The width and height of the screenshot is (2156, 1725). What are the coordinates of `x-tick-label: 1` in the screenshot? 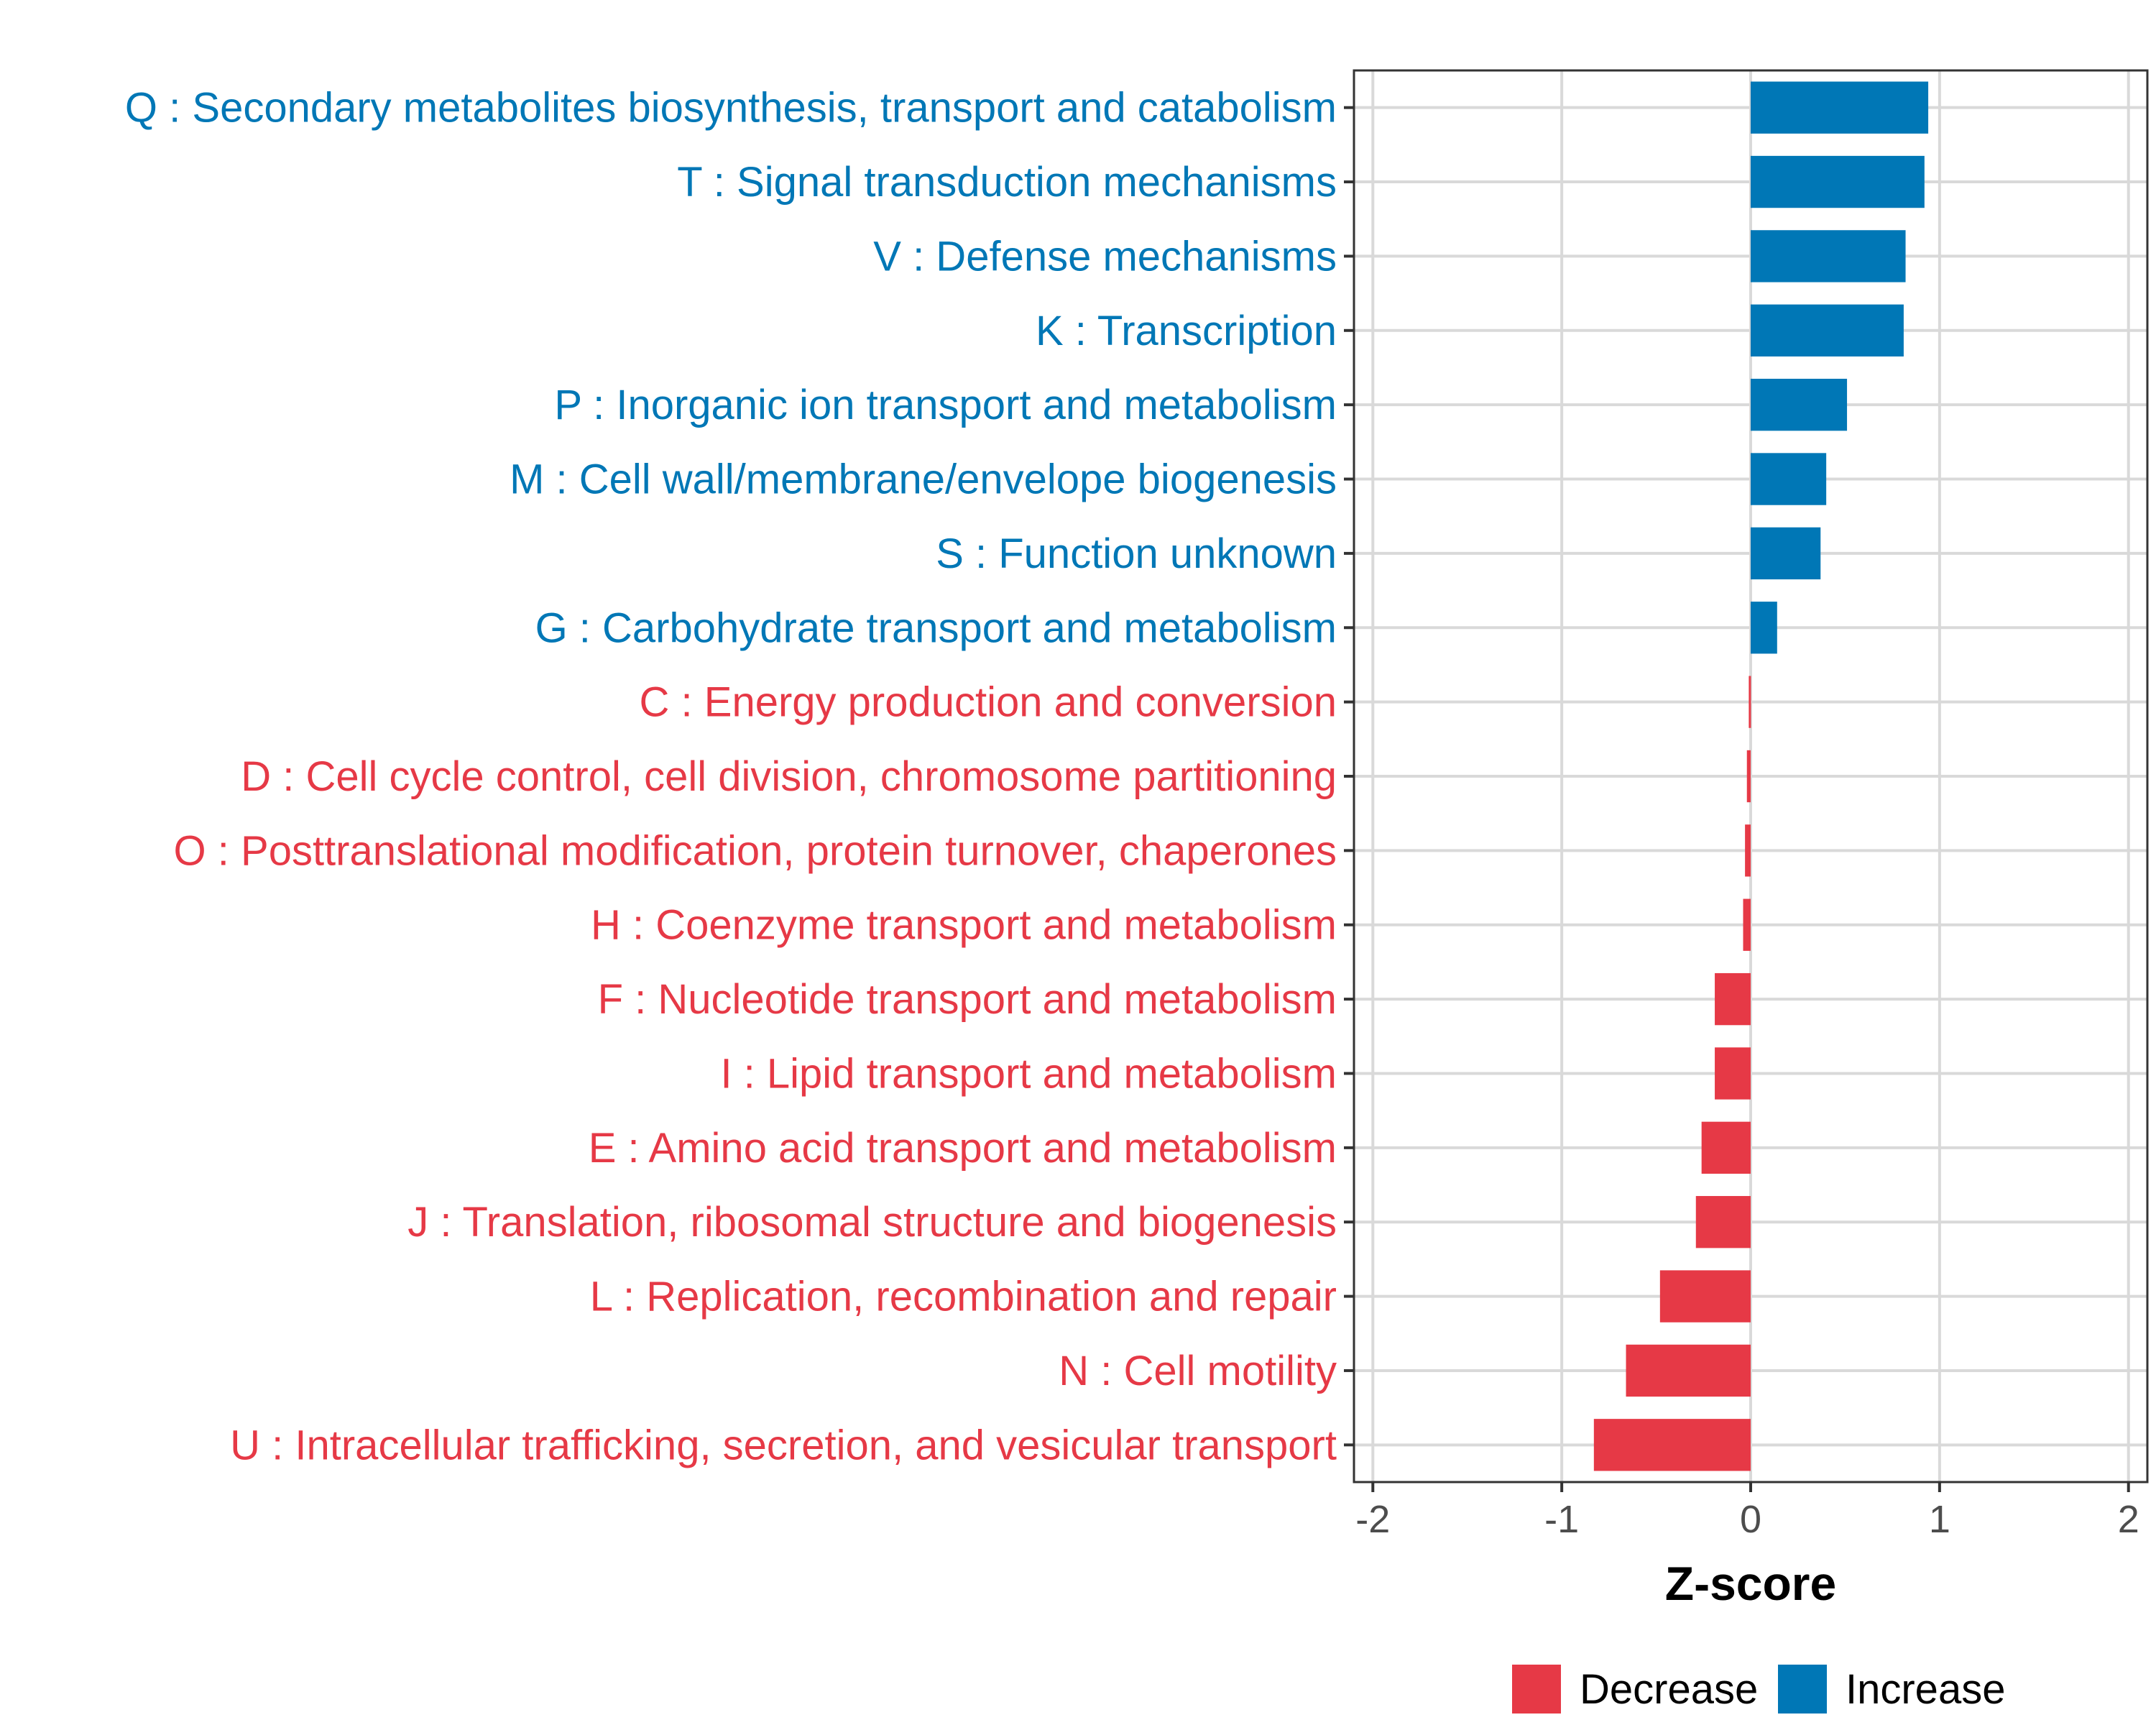 It's located at (1939, 1519).